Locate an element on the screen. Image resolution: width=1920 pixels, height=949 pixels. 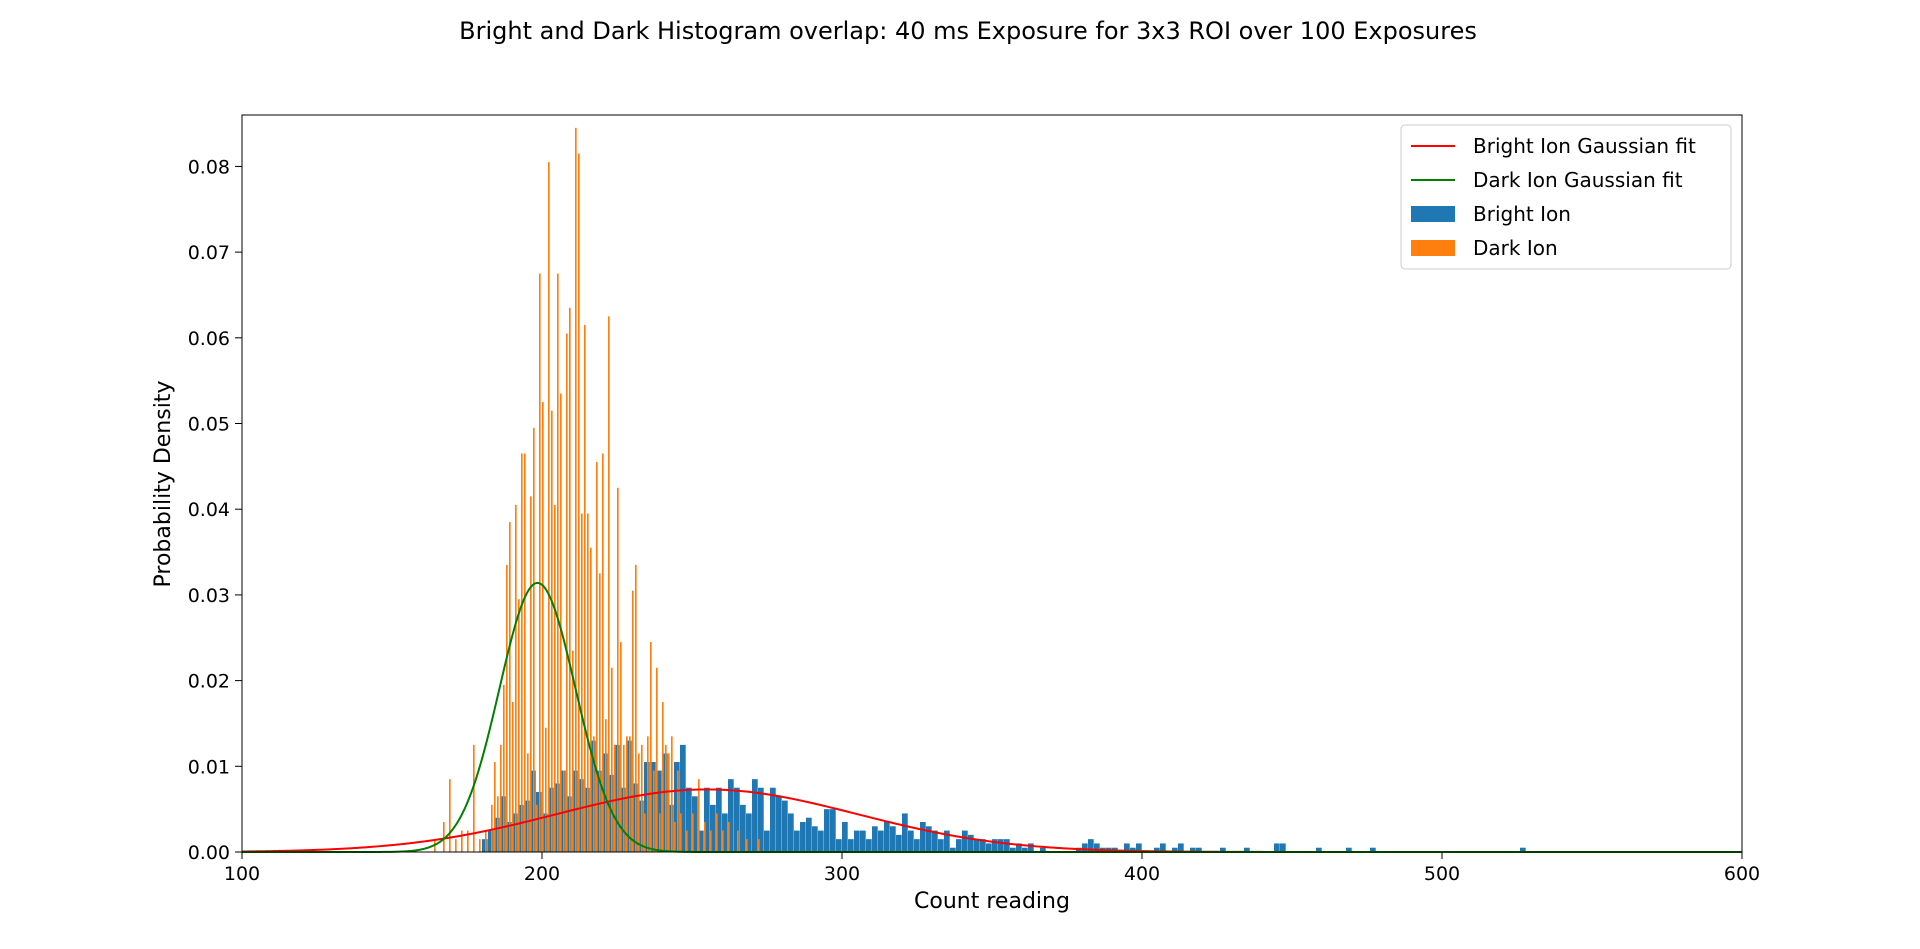
legend-label-dark-fit: Dark Ion Gaussian fit is located at coordinates (1578, 180).